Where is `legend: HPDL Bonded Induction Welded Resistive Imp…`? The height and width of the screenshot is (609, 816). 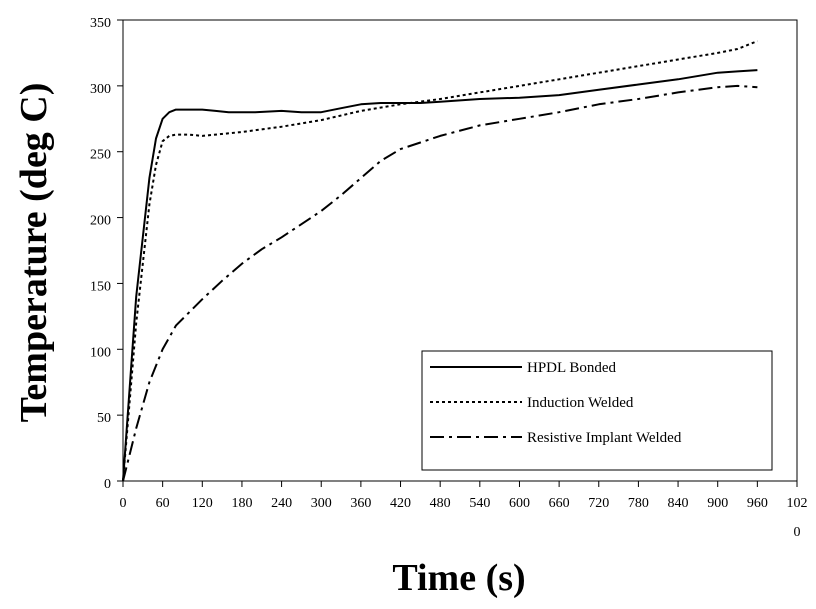 legend: HPDL Bonded Induction Welded Resistive Imp… is located at coordinates (597, 410).